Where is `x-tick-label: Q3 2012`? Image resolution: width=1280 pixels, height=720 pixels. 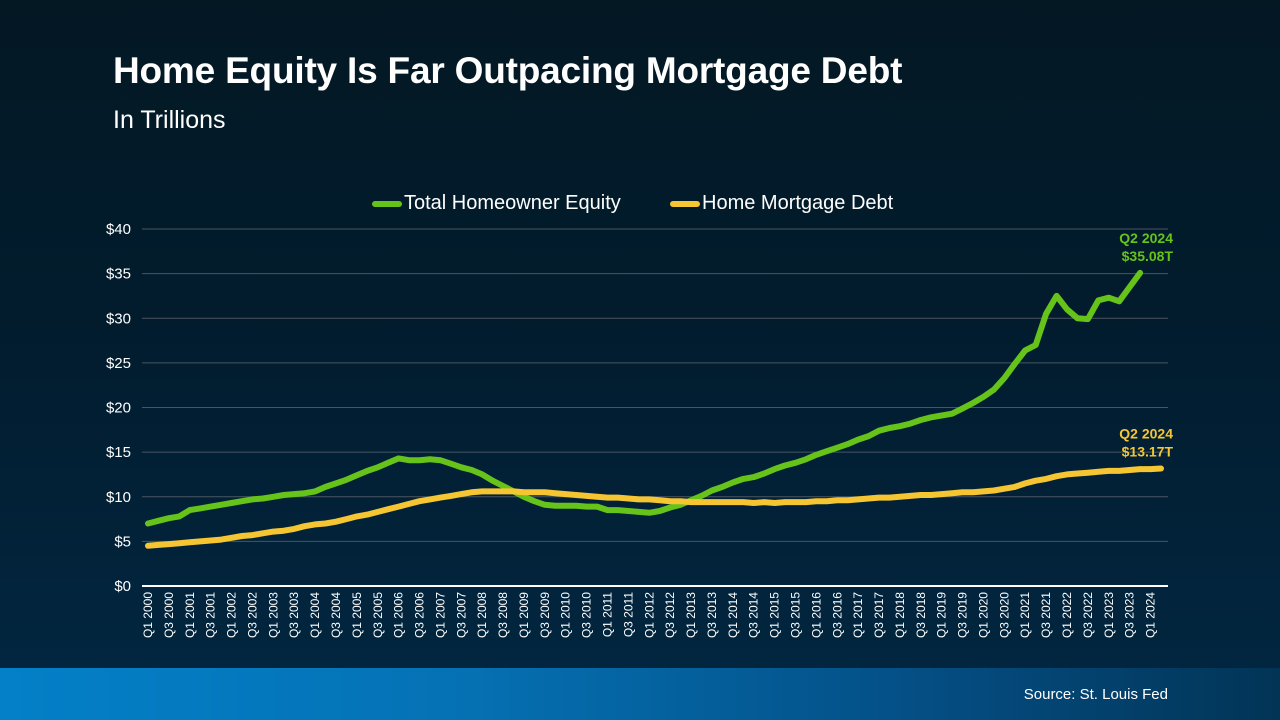 x-tick-label: Q3 2012 is located at coordinates (670, 615).